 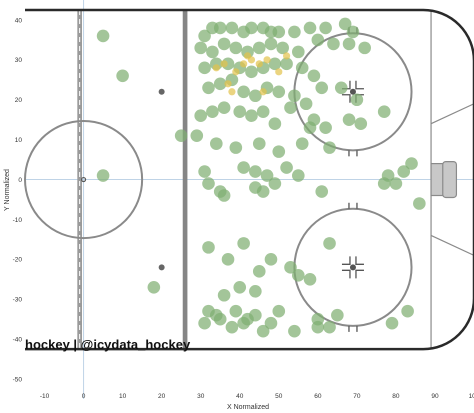 I want to click on x-tick-label: 20, so click(x=162, y=396).